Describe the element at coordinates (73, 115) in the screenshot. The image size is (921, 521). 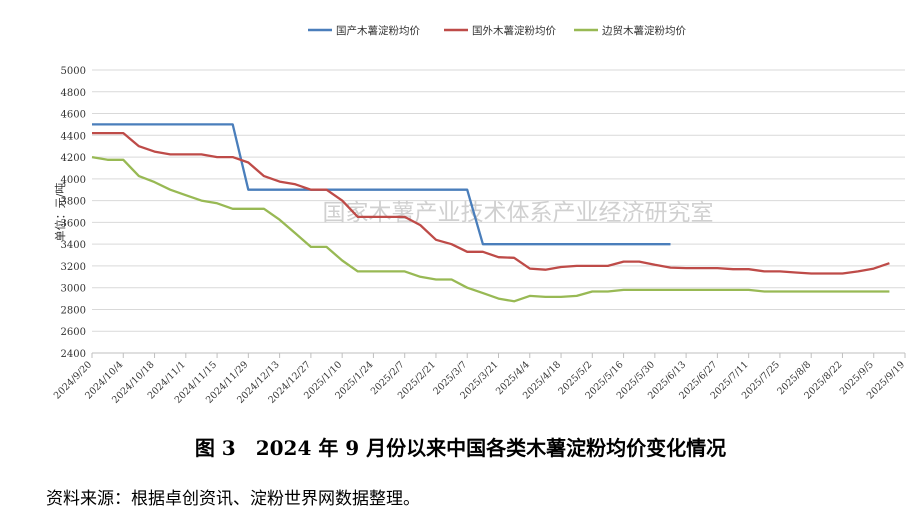
I see `y-tick-label: 4600` at that location.